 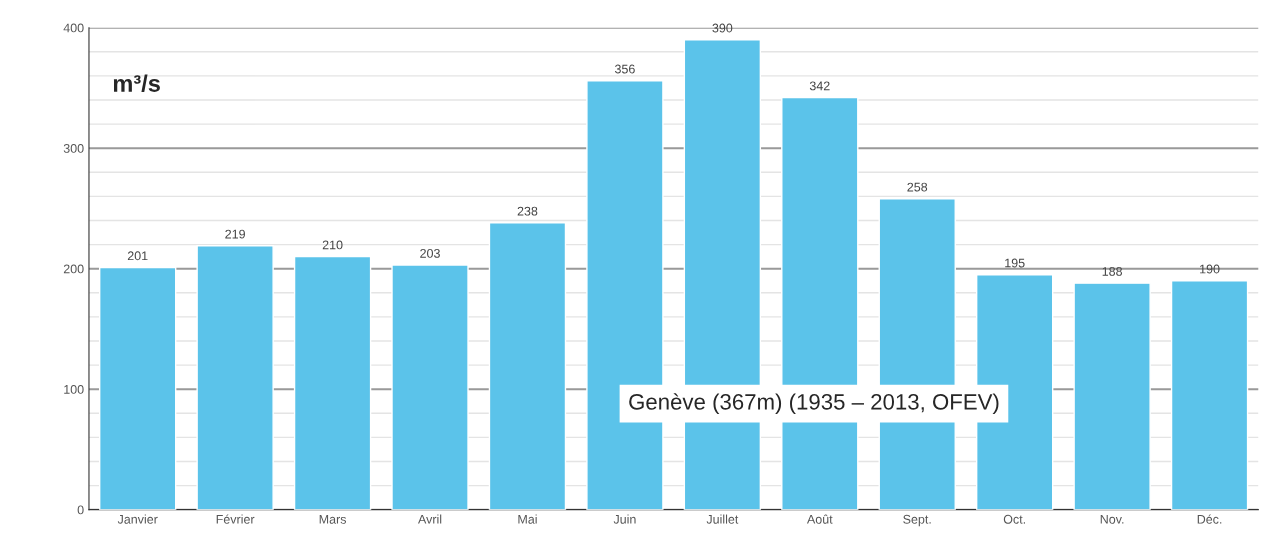 I want to click on data-label: 210, so click(x=332, y=245).